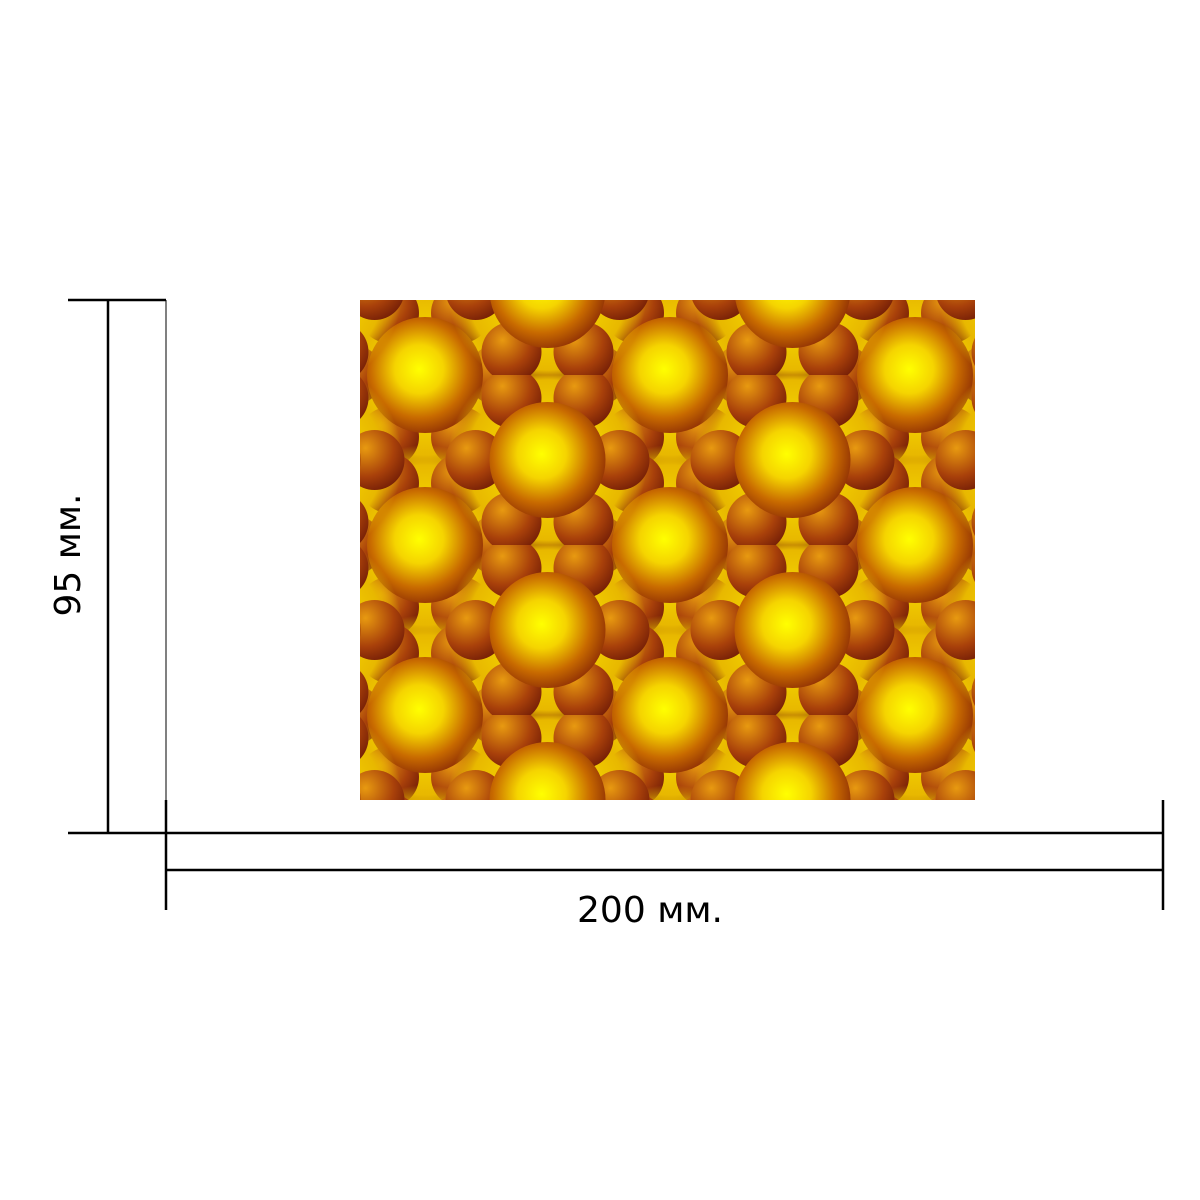 Image resolution: width=1200 pixels, height=1200 pixels. I want to click on width-label: 200 мм., so click(650, 910).